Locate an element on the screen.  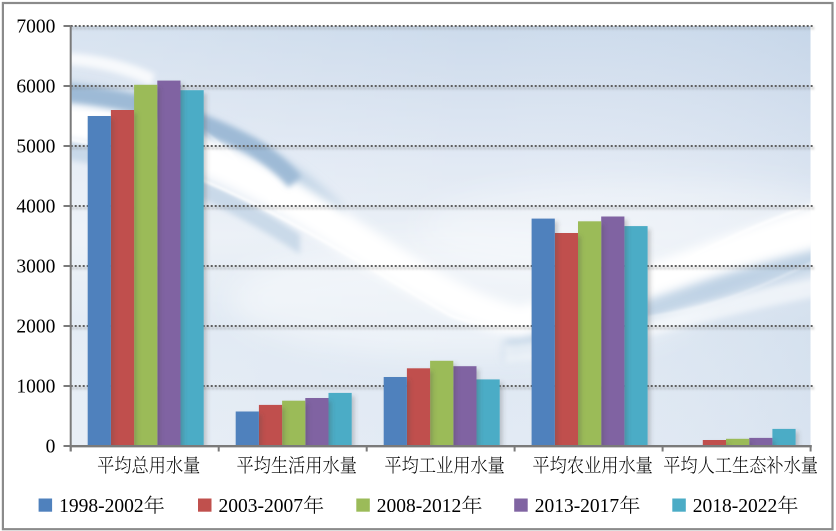
svg-text: 2013-2017 is located at coordinates (577, 506).